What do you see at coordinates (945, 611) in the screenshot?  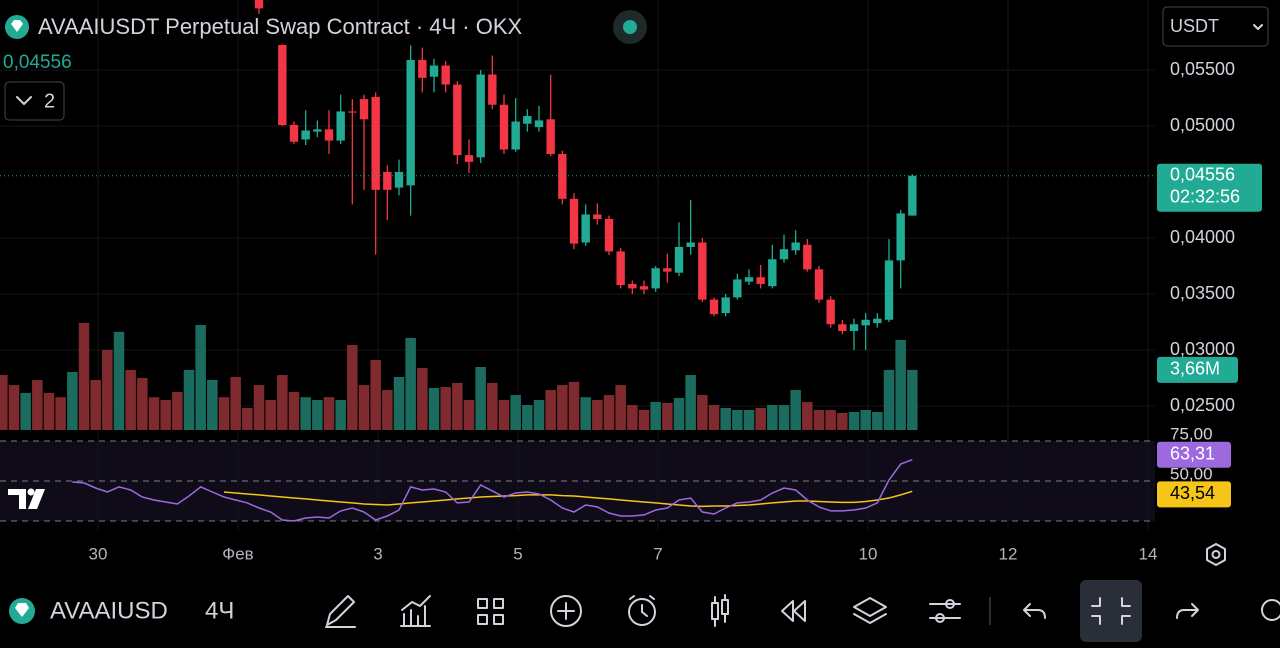 I see `settings-tool` at bounding box center [945, 611].